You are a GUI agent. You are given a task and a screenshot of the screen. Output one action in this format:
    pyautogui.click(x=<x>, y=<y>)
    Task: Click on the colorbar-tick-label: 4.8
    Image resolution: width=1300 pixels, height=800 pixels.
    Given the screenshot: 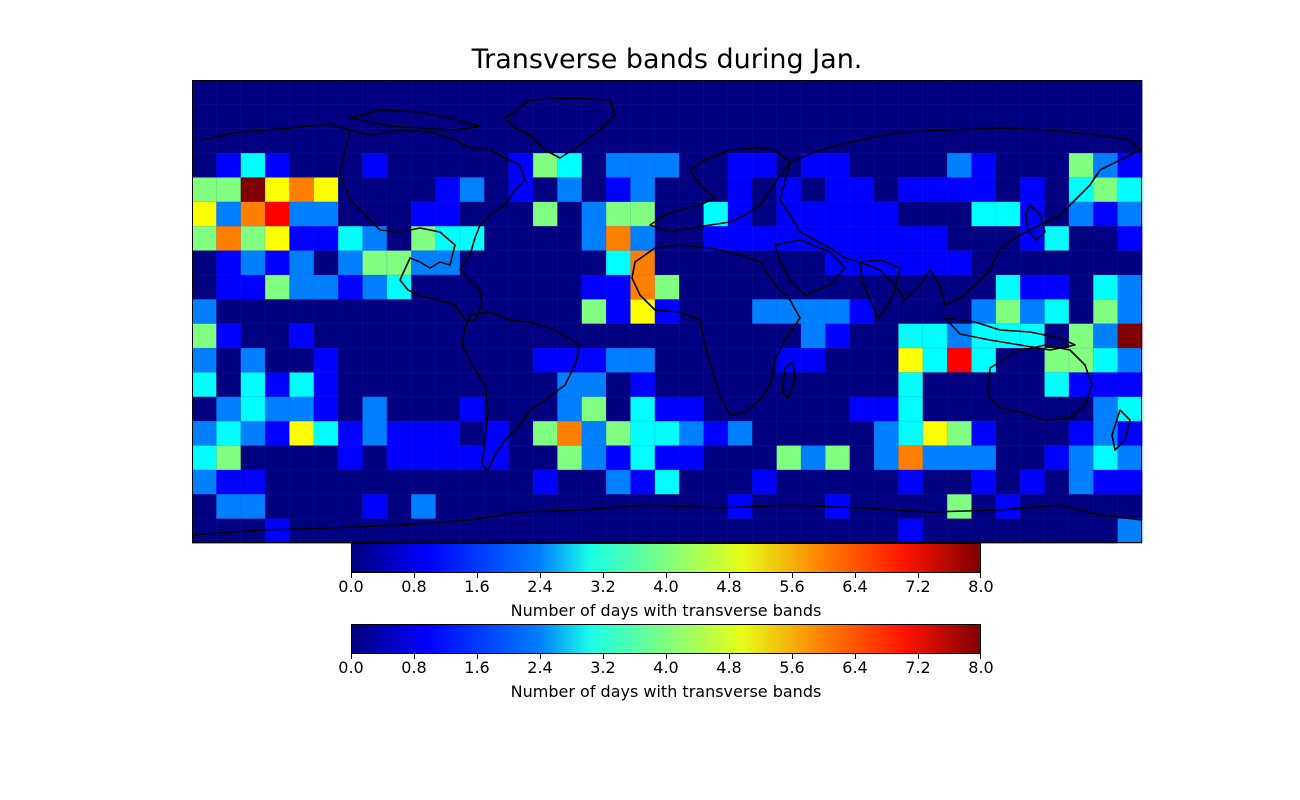 What is the action you would take?
    pyautogui.click(x=729, y=586)
    